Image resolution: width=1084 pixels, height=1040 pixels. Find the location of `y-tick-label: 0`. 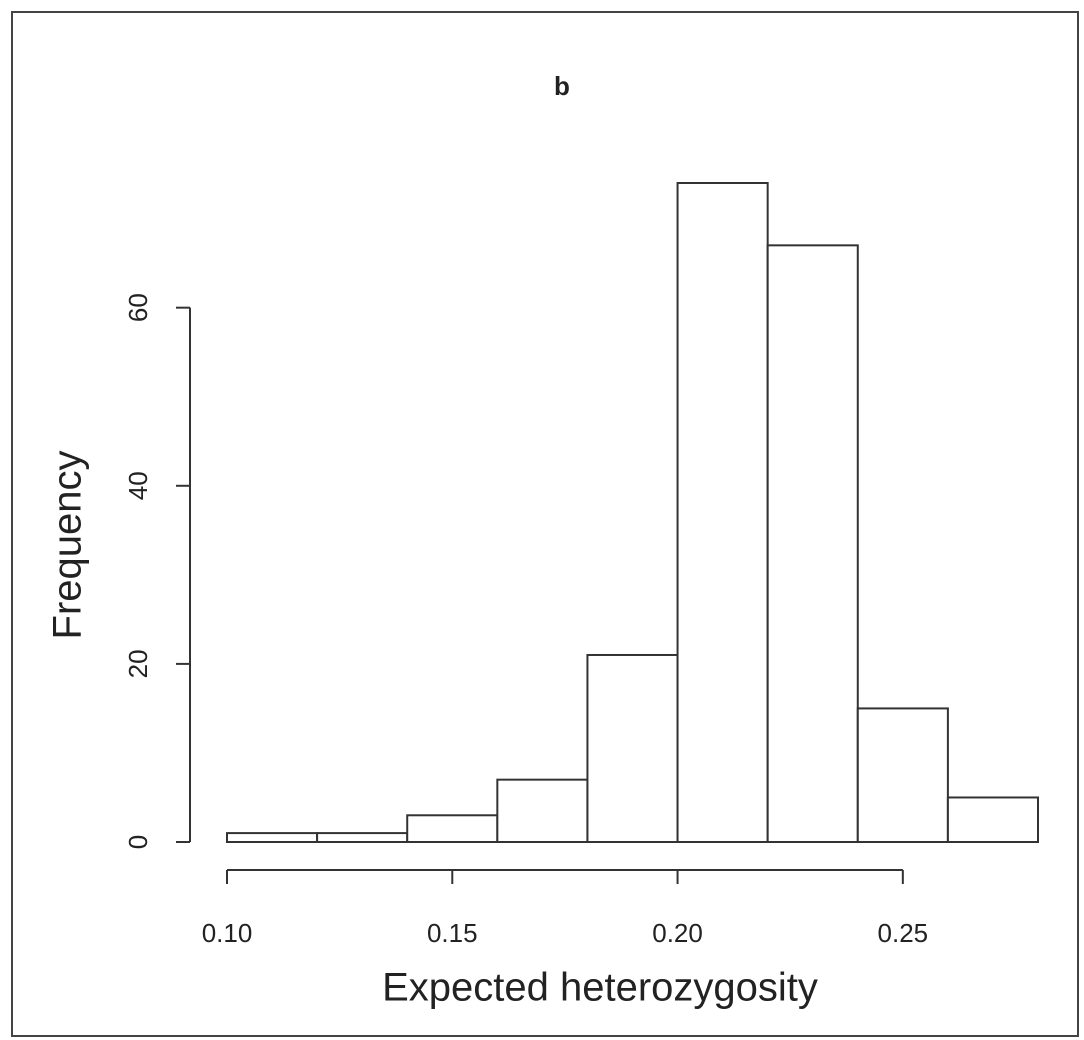

y-tick-label: 0 is located at coordinates (138, 842).